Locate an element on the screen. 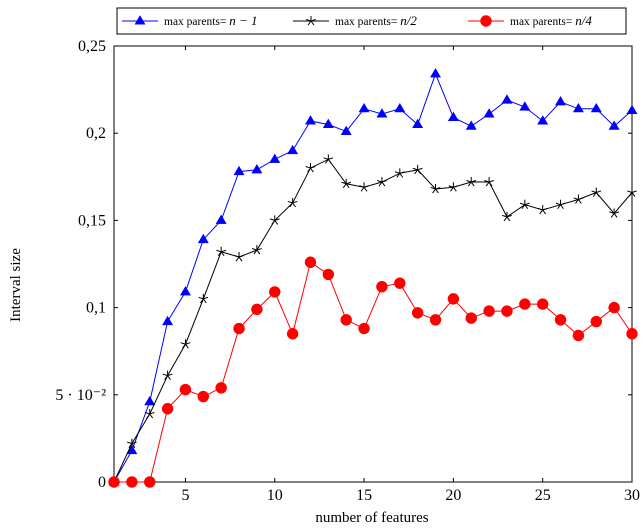 Image resolution: width=642 pixels, height=529 pixels. x-tick-label: 20 is located at coordinates (453, 495).